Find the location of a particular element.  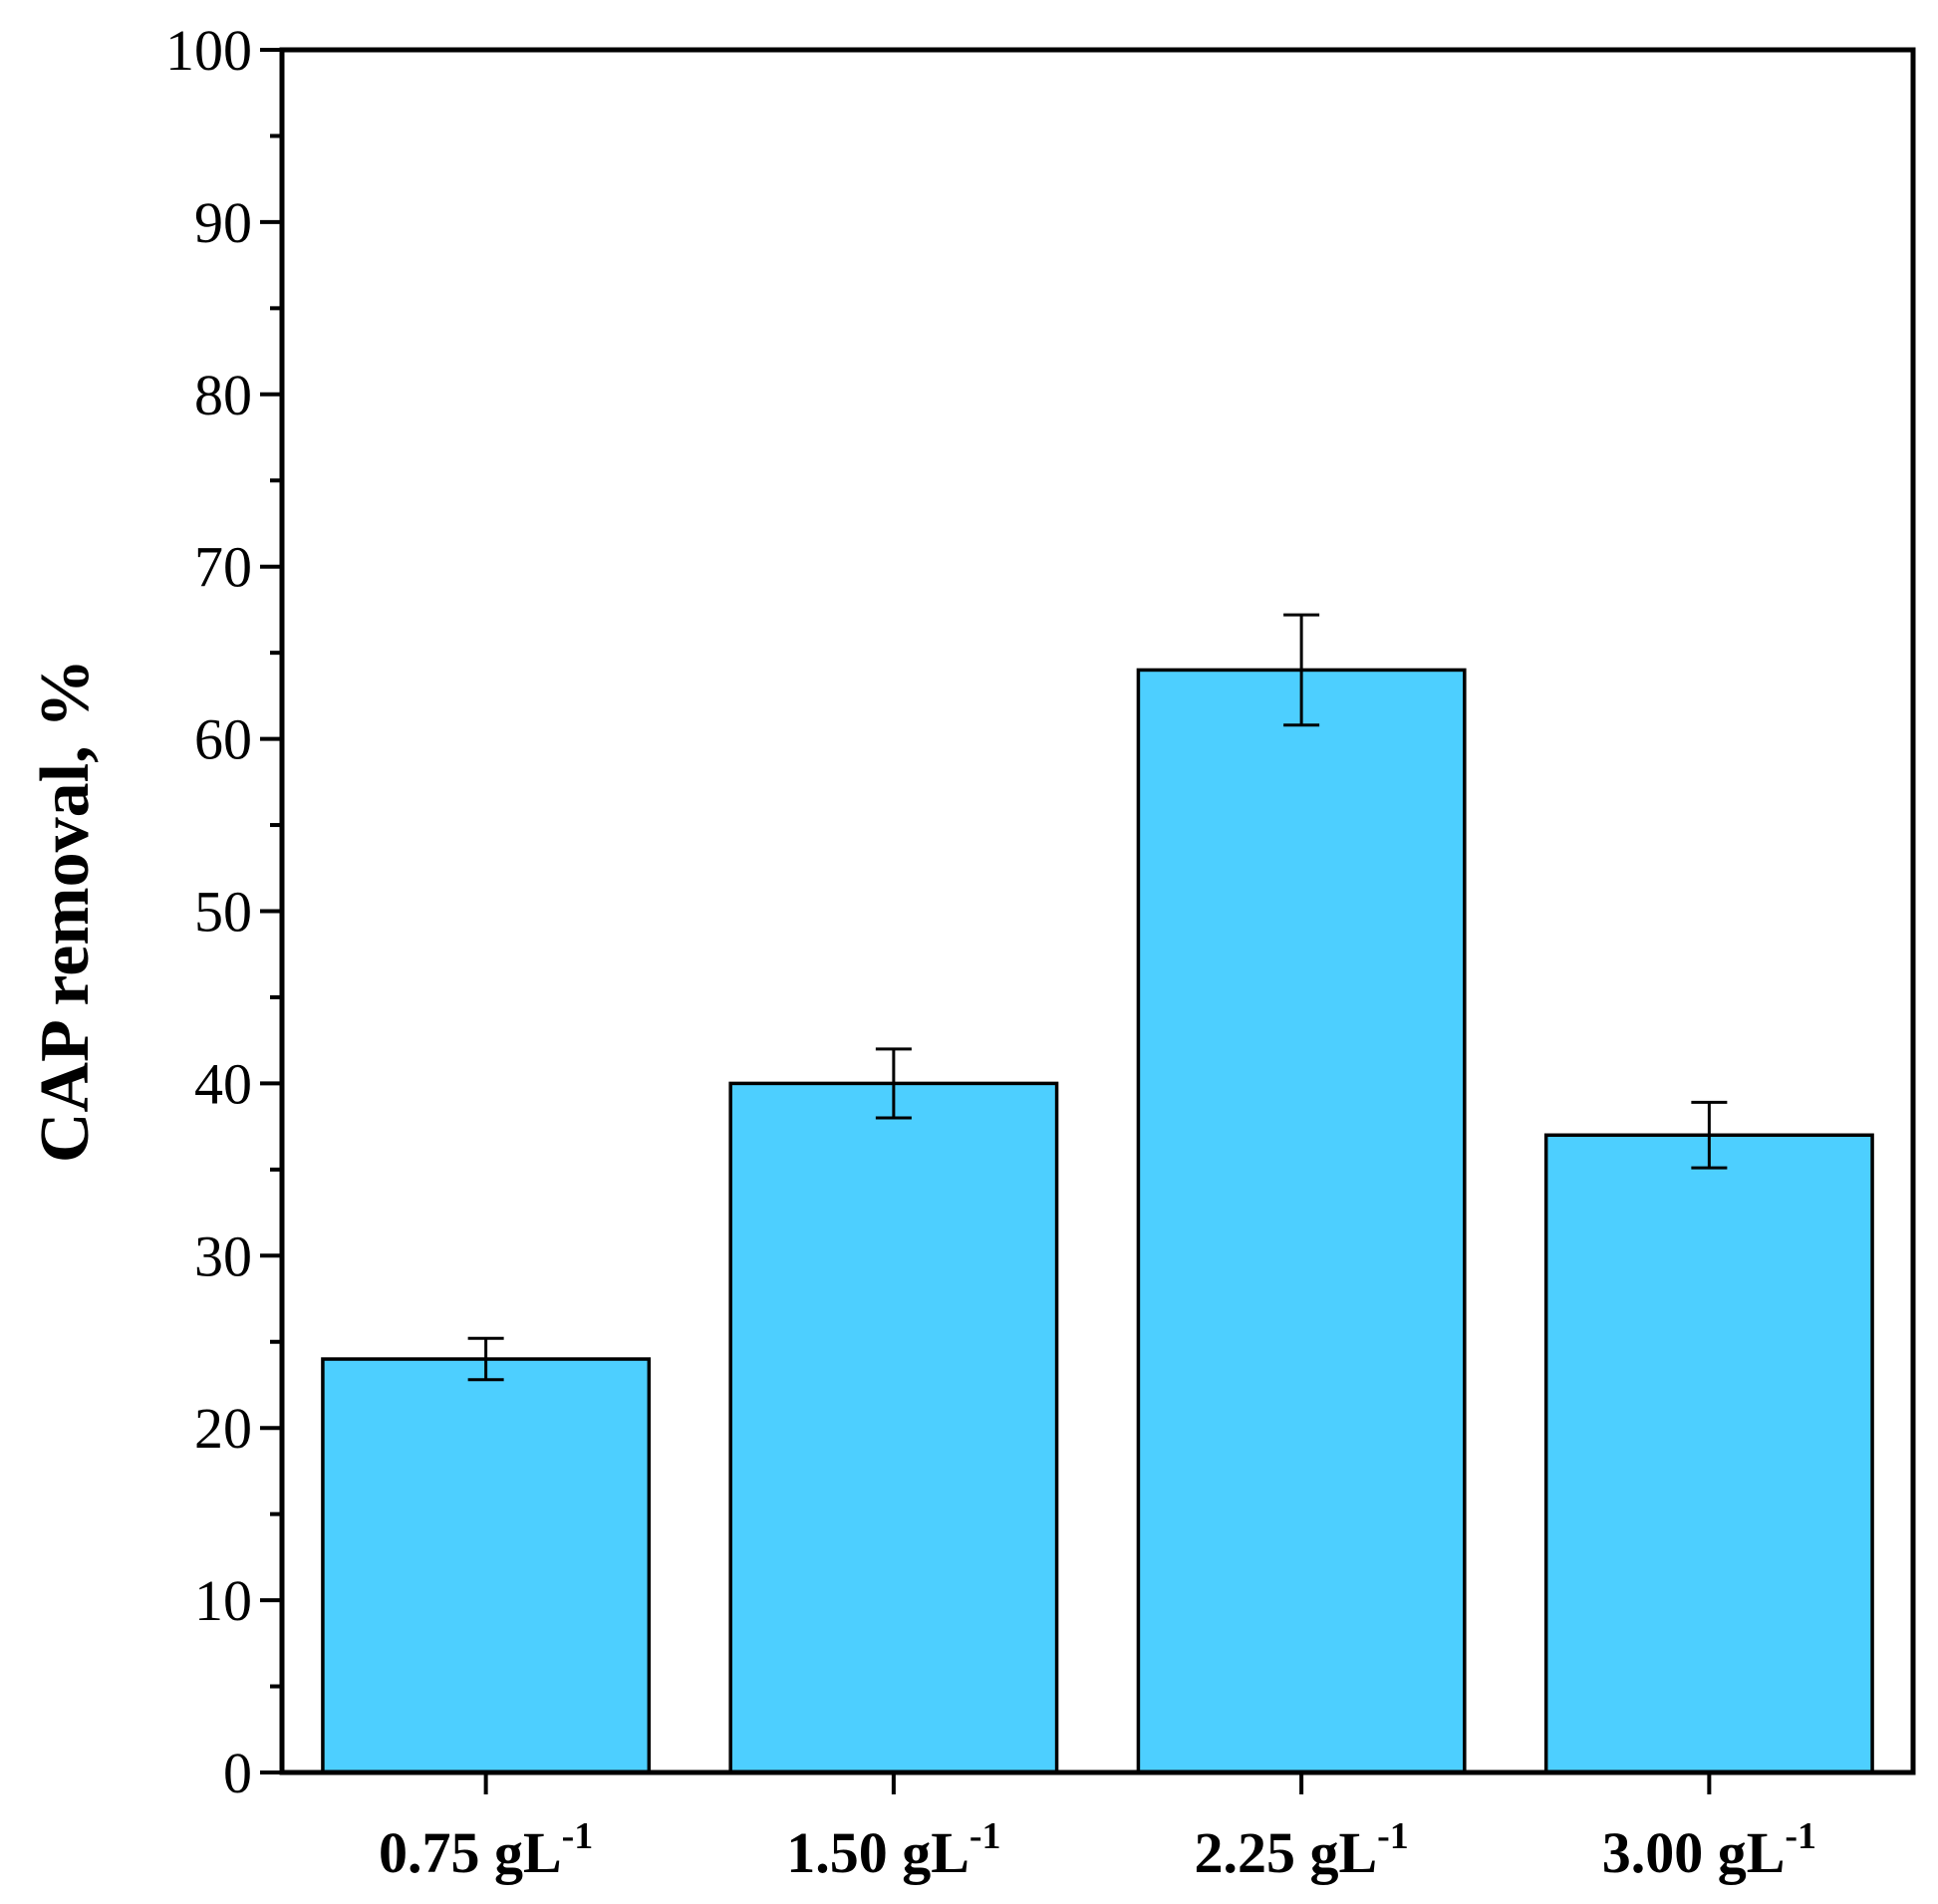

y-tick-label-100: 100 is located at coordinates (208, 50).